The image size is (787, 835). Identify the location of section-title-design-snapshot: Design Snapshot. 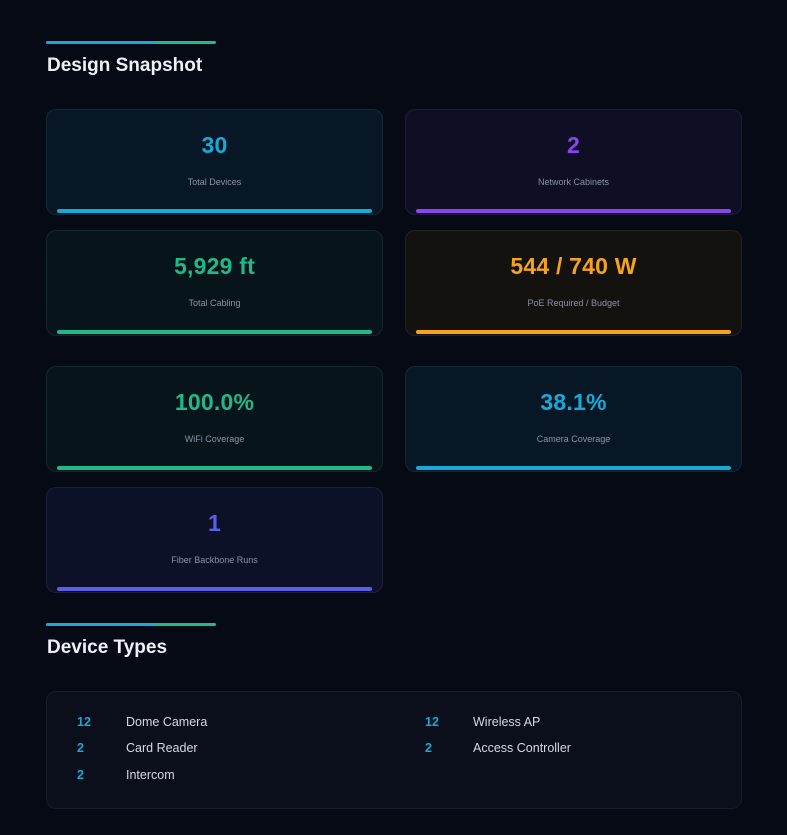
(125, 65).